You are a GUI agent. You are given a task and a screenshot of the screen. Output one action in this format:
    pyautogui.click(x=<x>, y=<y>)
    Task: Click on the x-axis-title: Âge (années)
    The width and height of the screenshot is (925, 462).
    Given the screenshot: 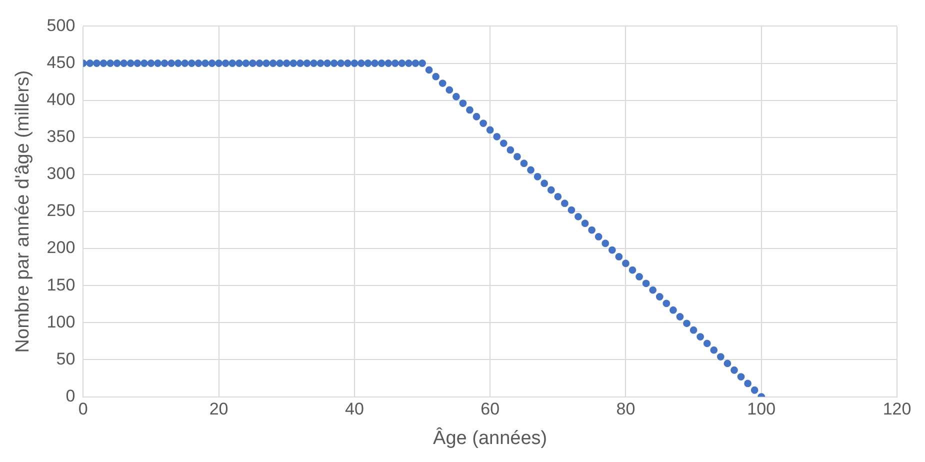 What is the action you would take?
    pyautogui.click(x=490, y=437)
    